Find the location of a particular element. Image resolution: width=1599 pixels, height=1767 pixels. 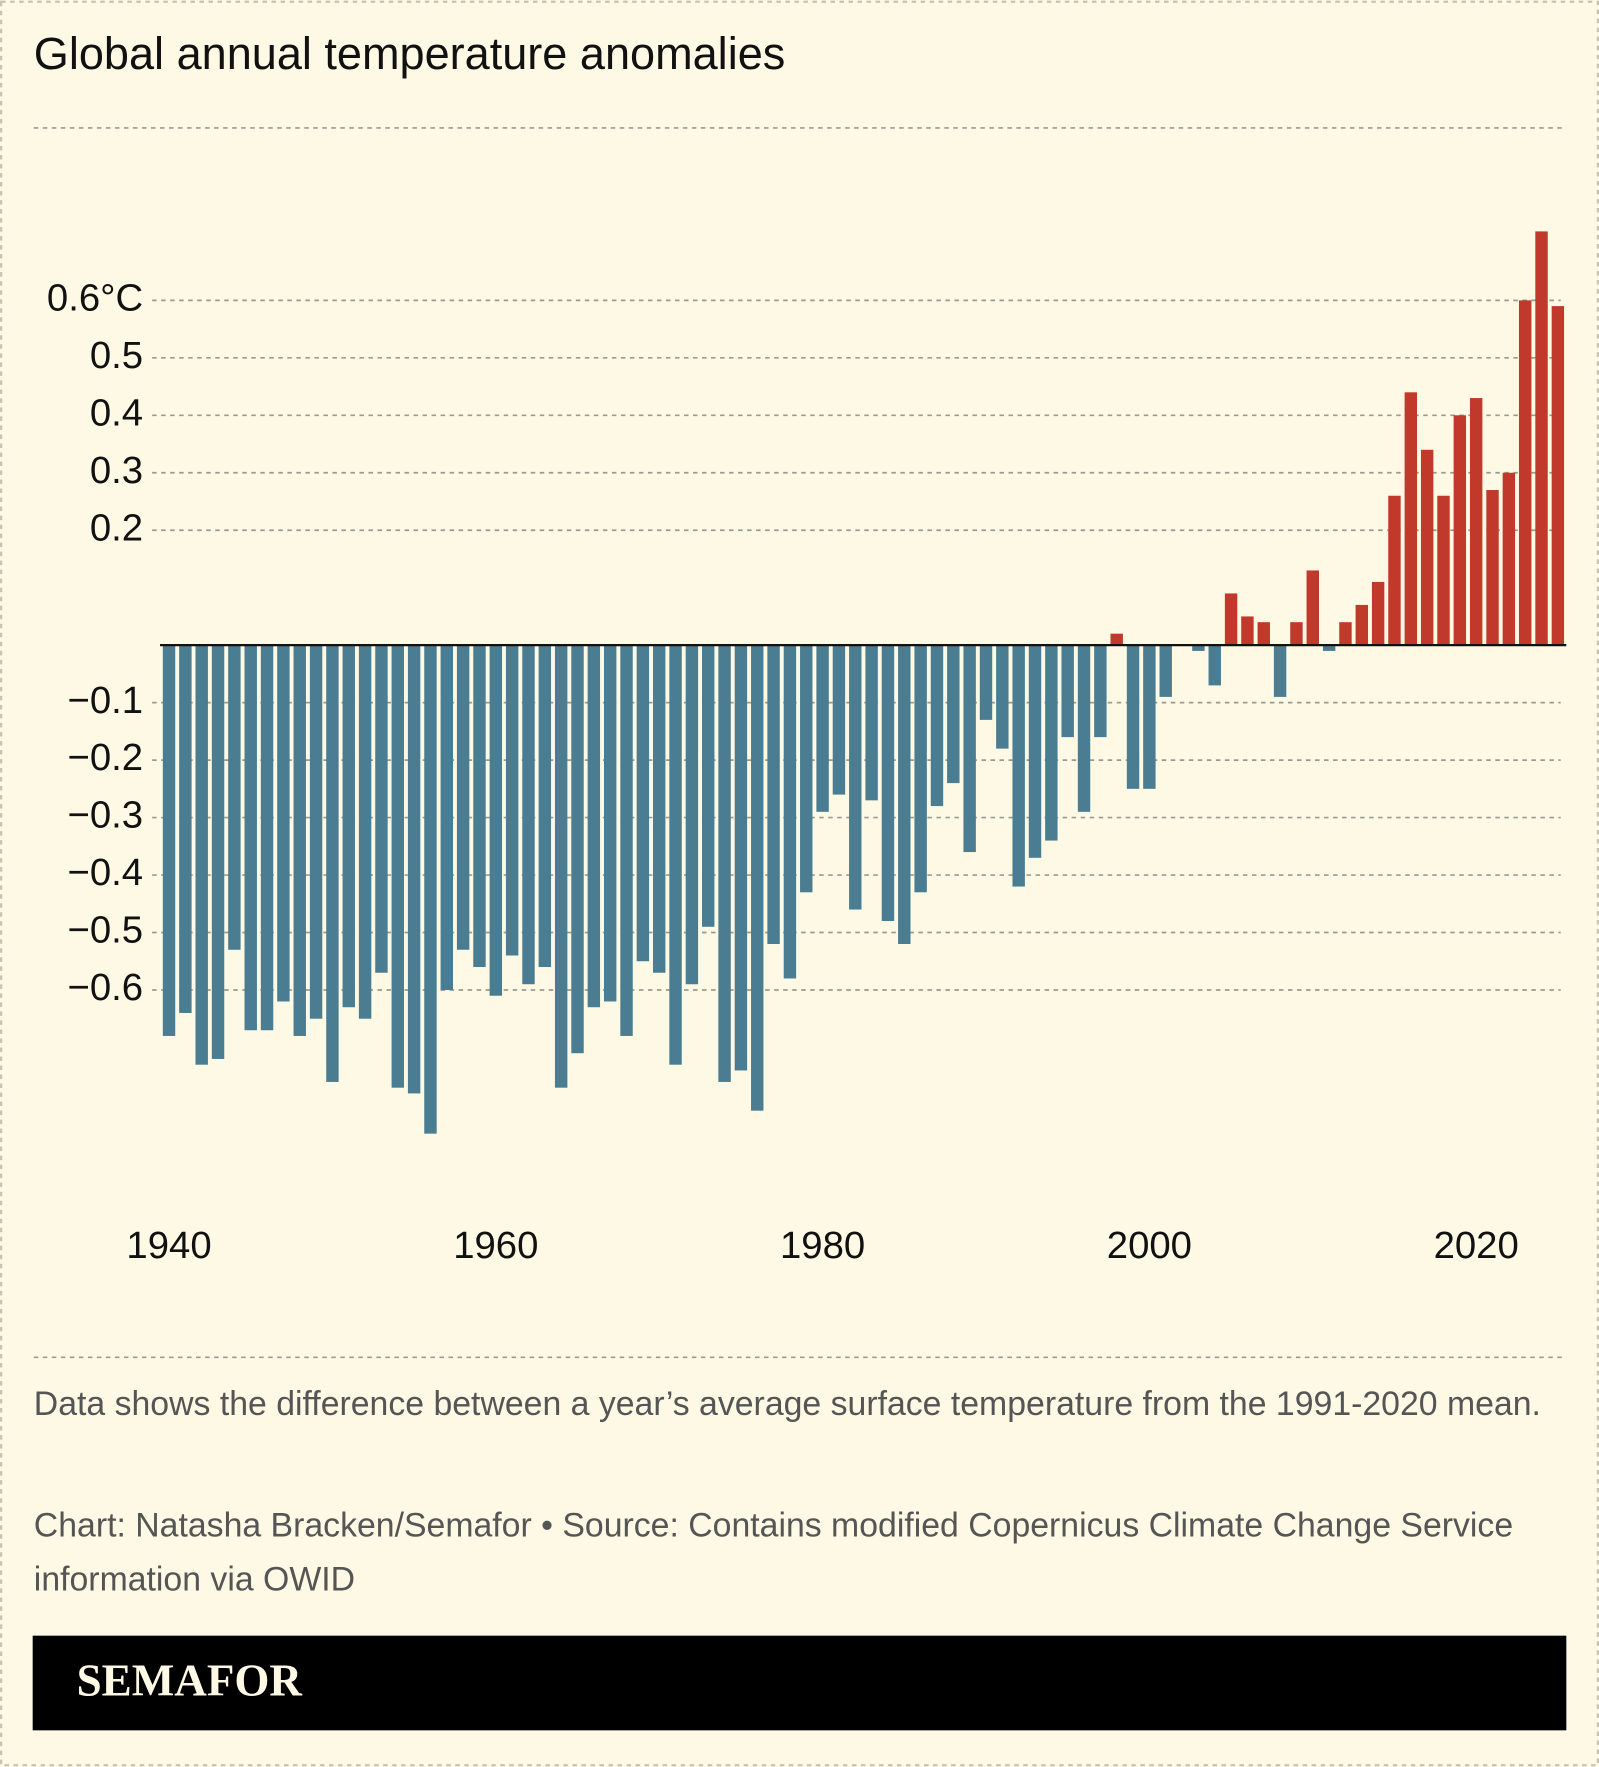

y-tick-label: −0.4 is located at coordinates (106, 872).